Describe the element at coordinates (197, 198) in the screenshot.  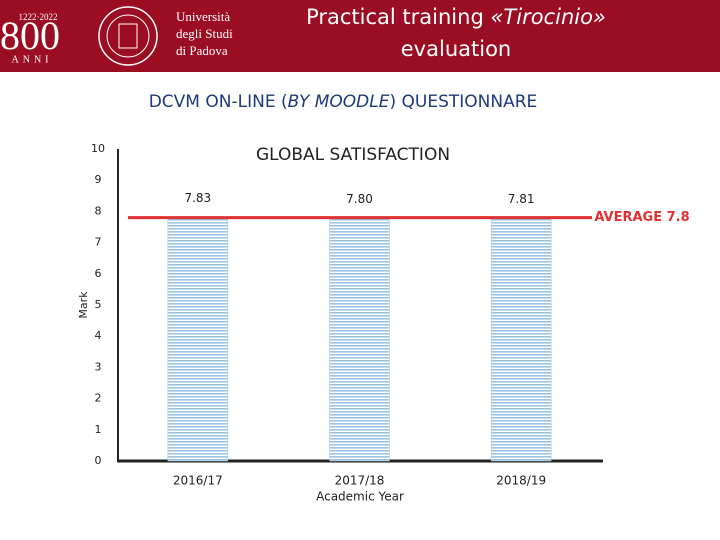
I see `value-label: 7.83` at that location.